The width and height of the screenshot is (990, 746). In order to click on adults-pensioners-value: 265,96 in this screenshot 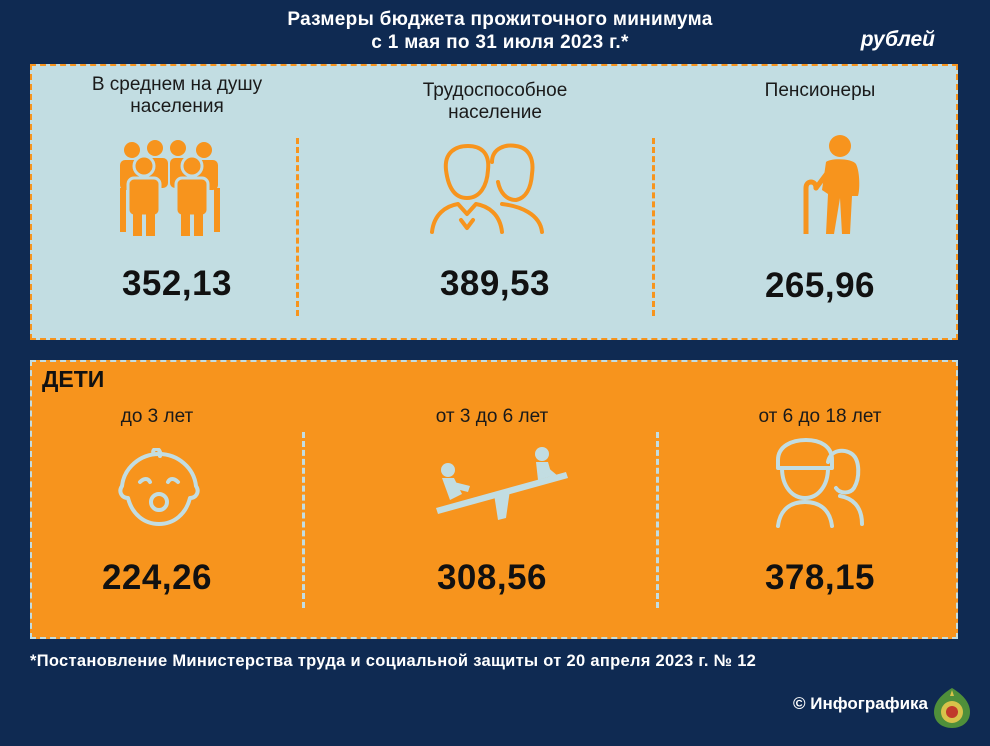, I will do `click(820, 285)`.